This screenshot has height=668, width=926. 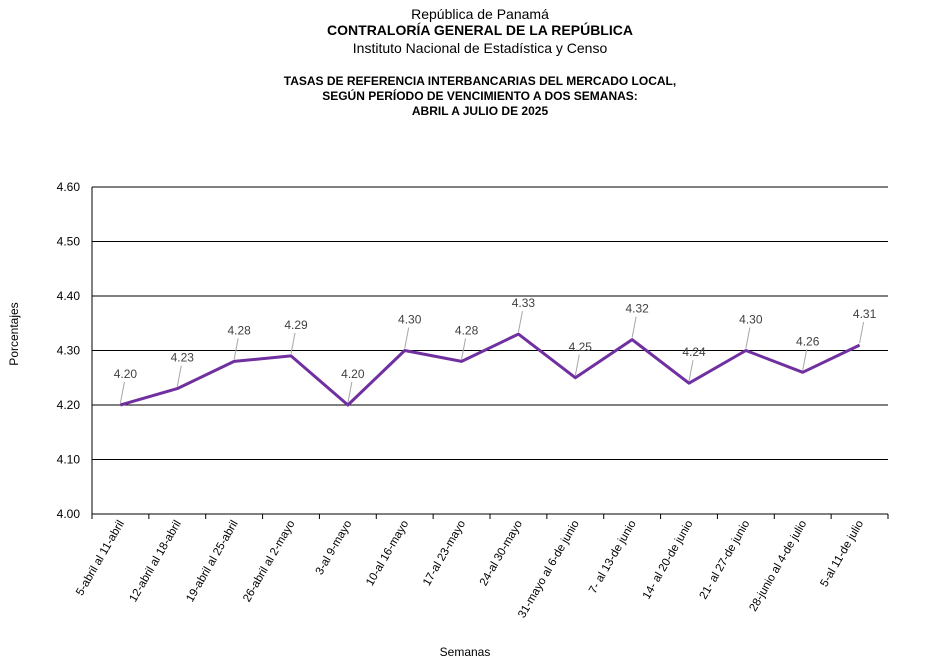 What do you see at coordinates (613, 557) in the screenshot?
I see `x-tick-label: 7- al 13-de junio` at bounding box center [613, 557].